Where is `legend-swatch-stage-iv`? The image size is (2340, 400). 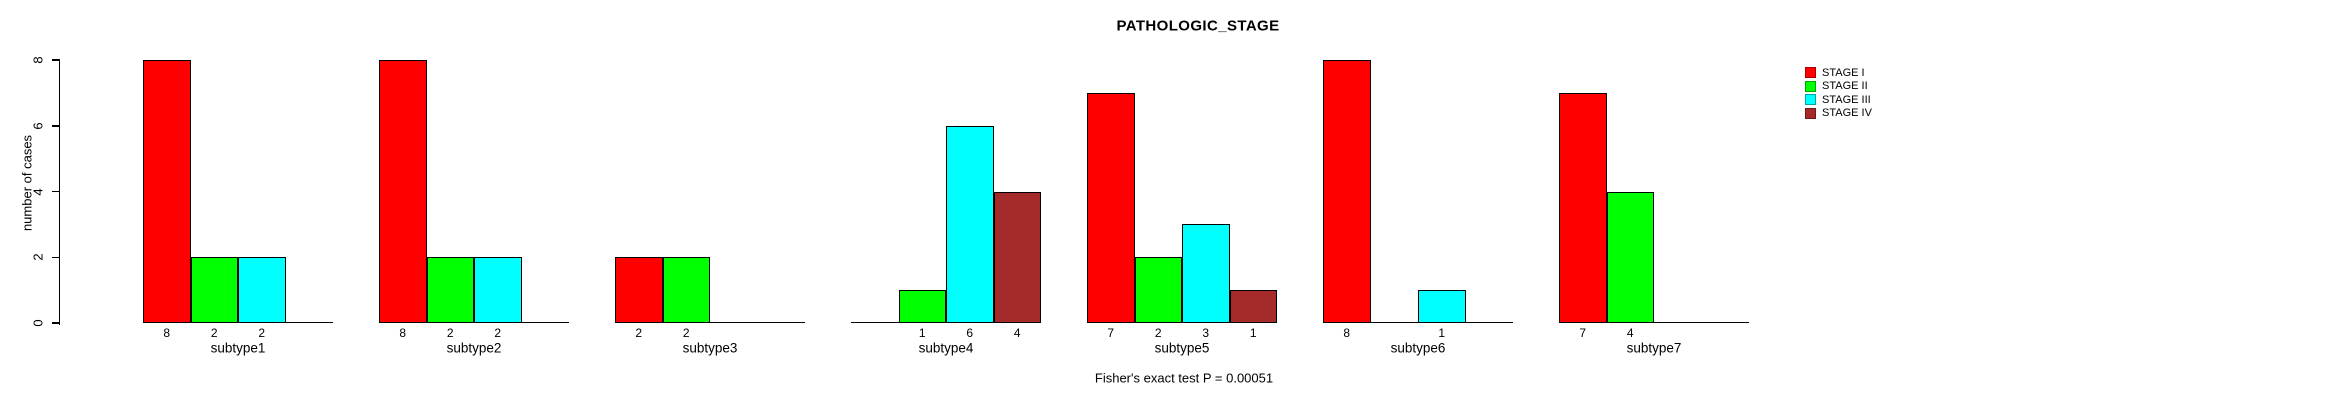
legend-swatch-stage-iv is located at coordinates (1810, 113).